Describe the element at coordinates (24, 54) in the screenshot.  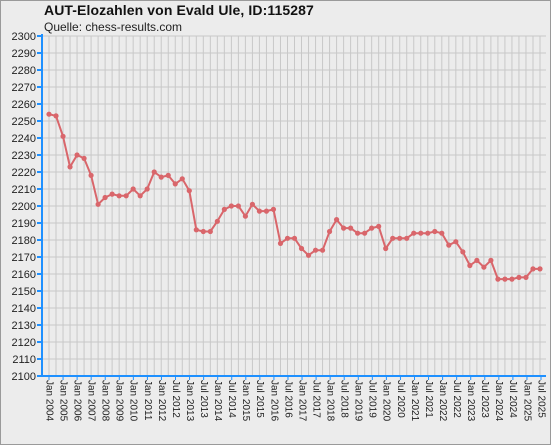
I see `y-tick-label: 2290` at that location.